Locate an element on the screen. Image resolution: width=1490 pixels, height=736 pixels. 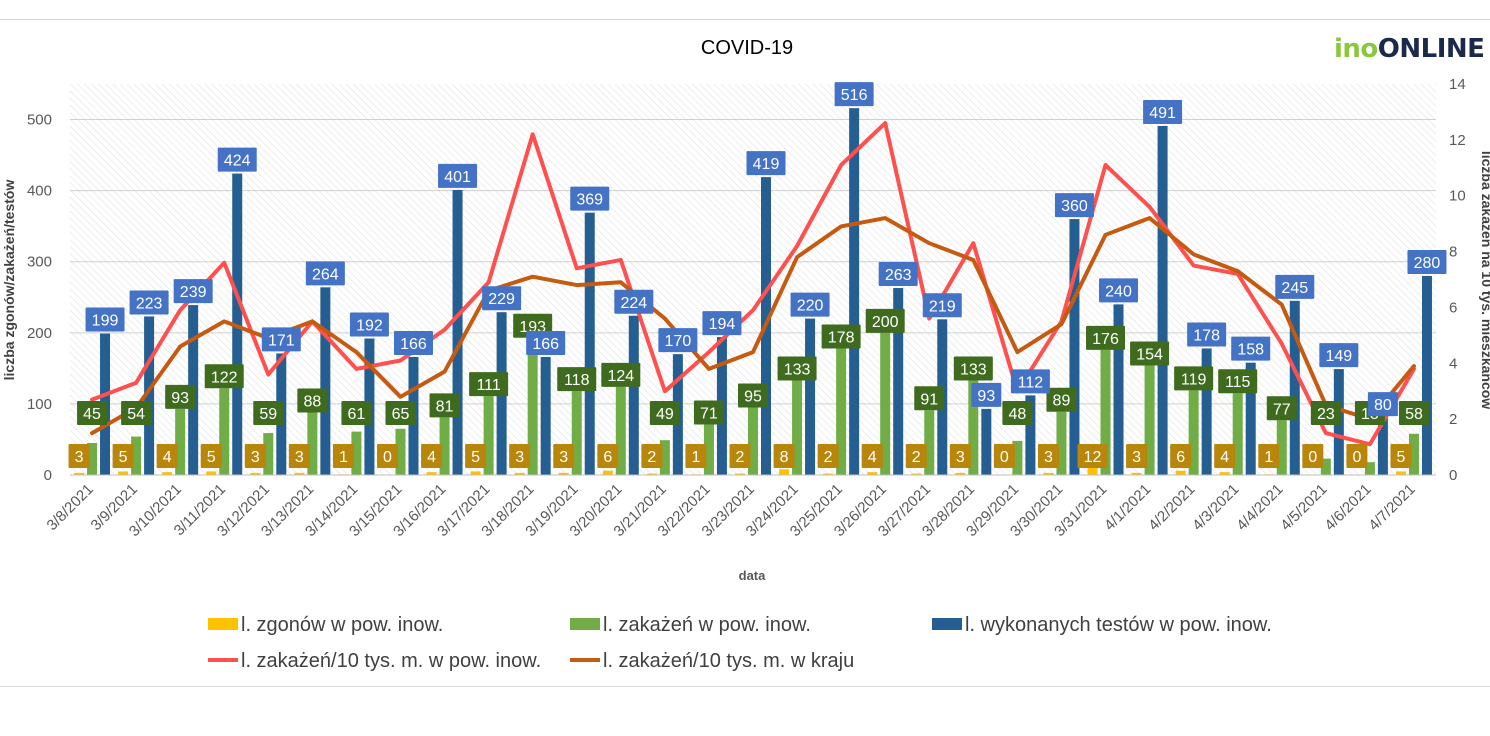
y-tick-label-right: 8 is located at coordinates (1453, 252).